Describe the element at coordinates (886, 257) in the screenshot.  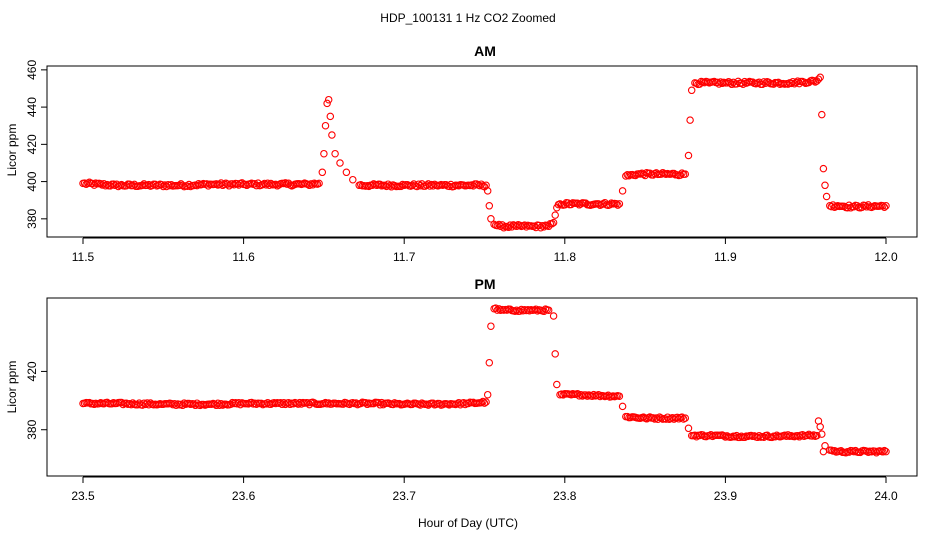
I see `am-x-tick-label: 12.0` at that location.